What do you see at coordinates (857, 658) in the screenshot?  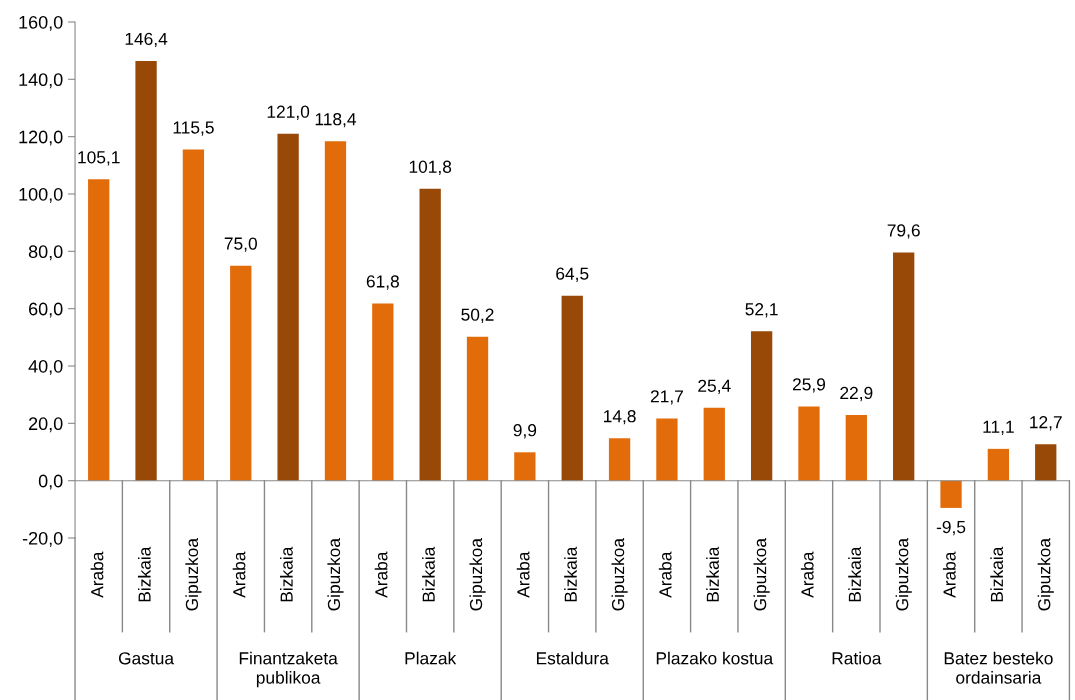 I see `text: Ratioa` at bounding box center [857, 658].